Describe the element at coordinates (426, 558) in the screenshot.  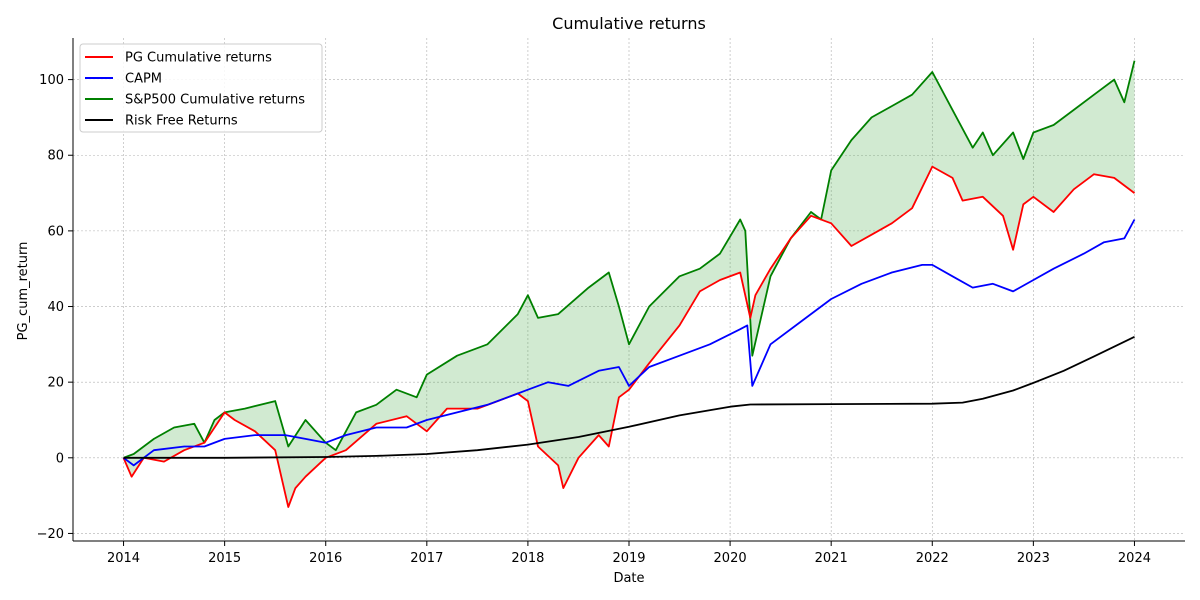
I see `x-tick-label: 2017` at that location.